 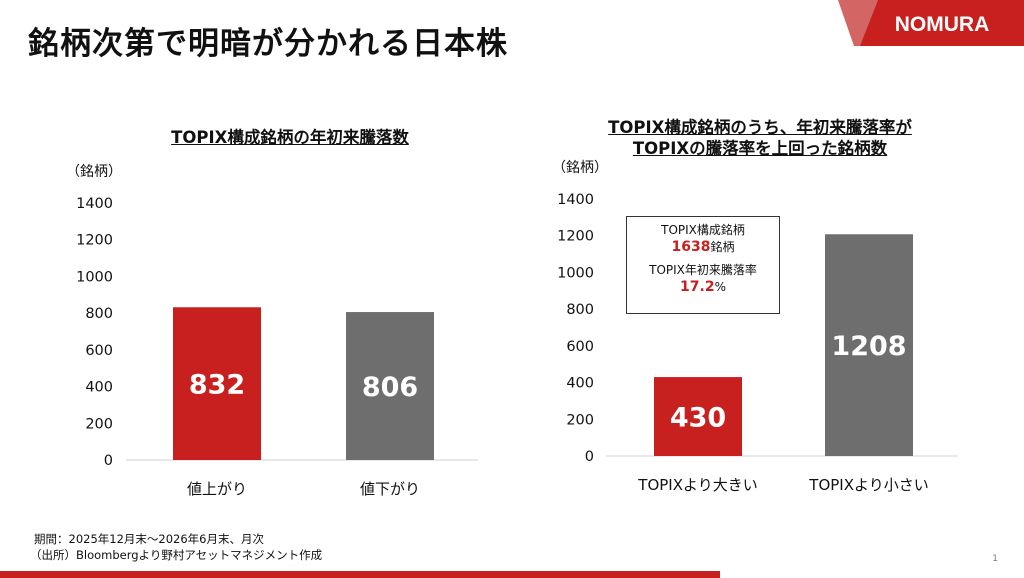 I want to click on chart-2-data-label: 430, so click(x=698, y=418).